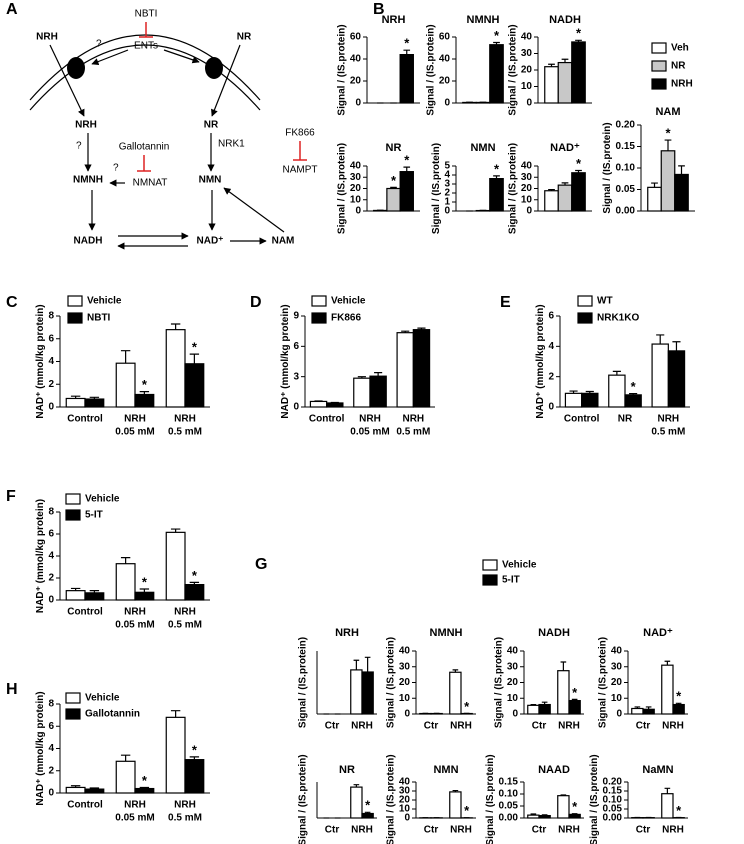  I want to click on node-label: ?, so click(99, 44).